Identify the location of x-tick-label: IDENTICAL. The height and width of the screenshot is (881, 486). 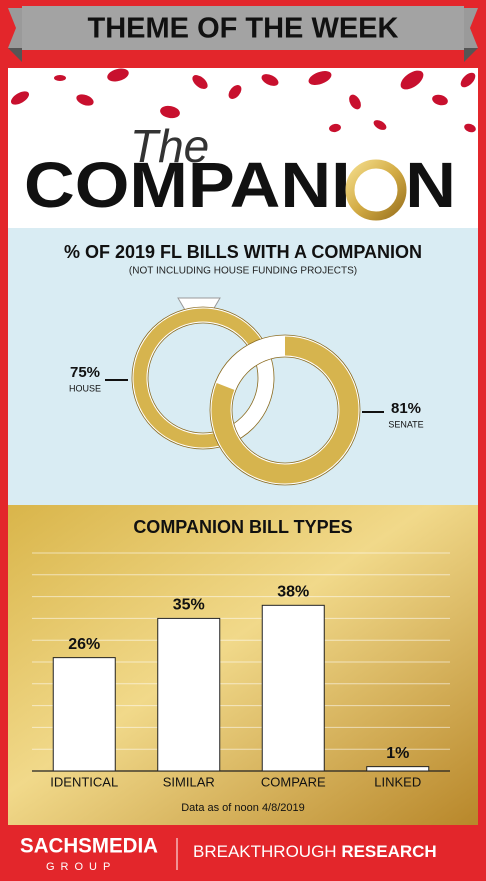
(84, 781).